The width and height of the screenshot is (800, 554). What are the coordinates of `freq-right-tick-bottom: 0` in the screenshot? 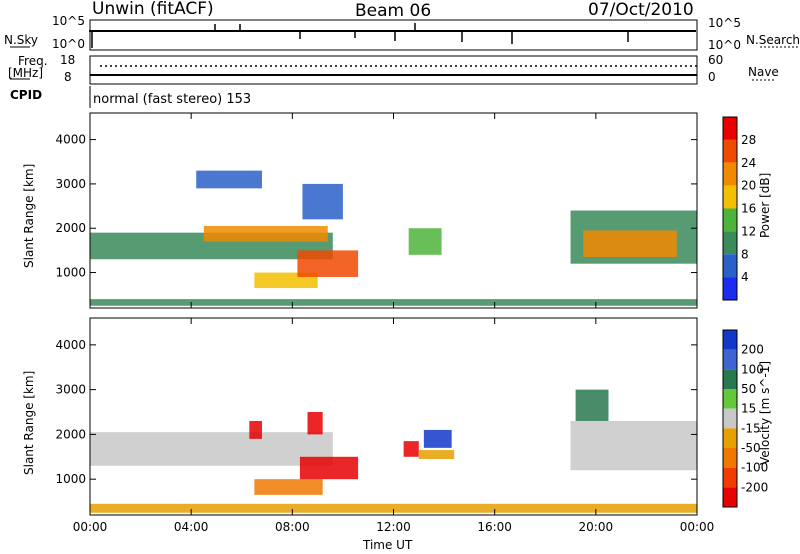 It's located at (712, 77).